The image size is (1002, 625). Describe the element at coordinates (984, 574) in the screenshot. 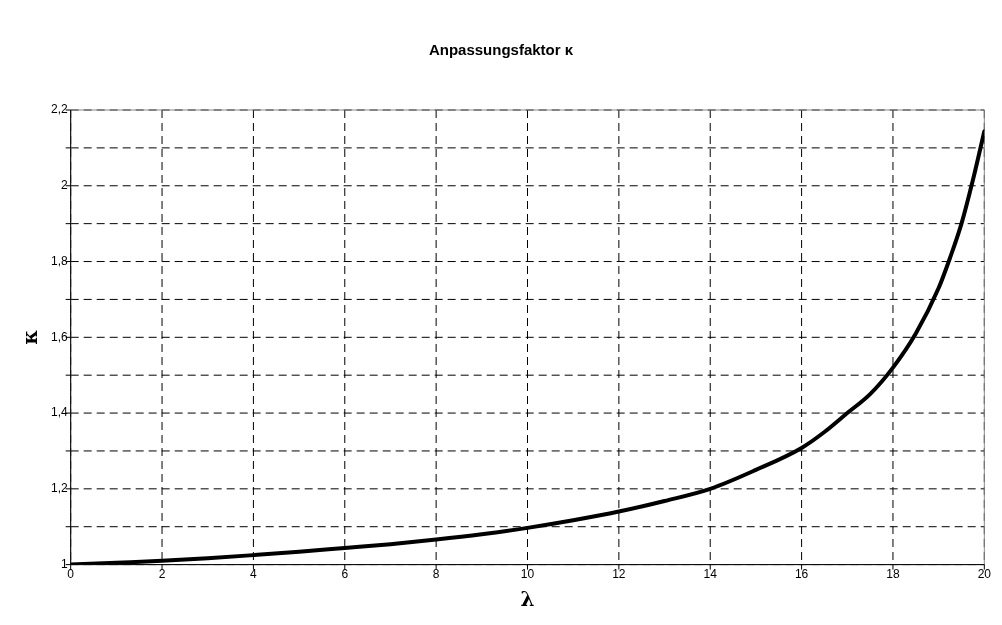

I see `x-tick-label: 20` at that location.